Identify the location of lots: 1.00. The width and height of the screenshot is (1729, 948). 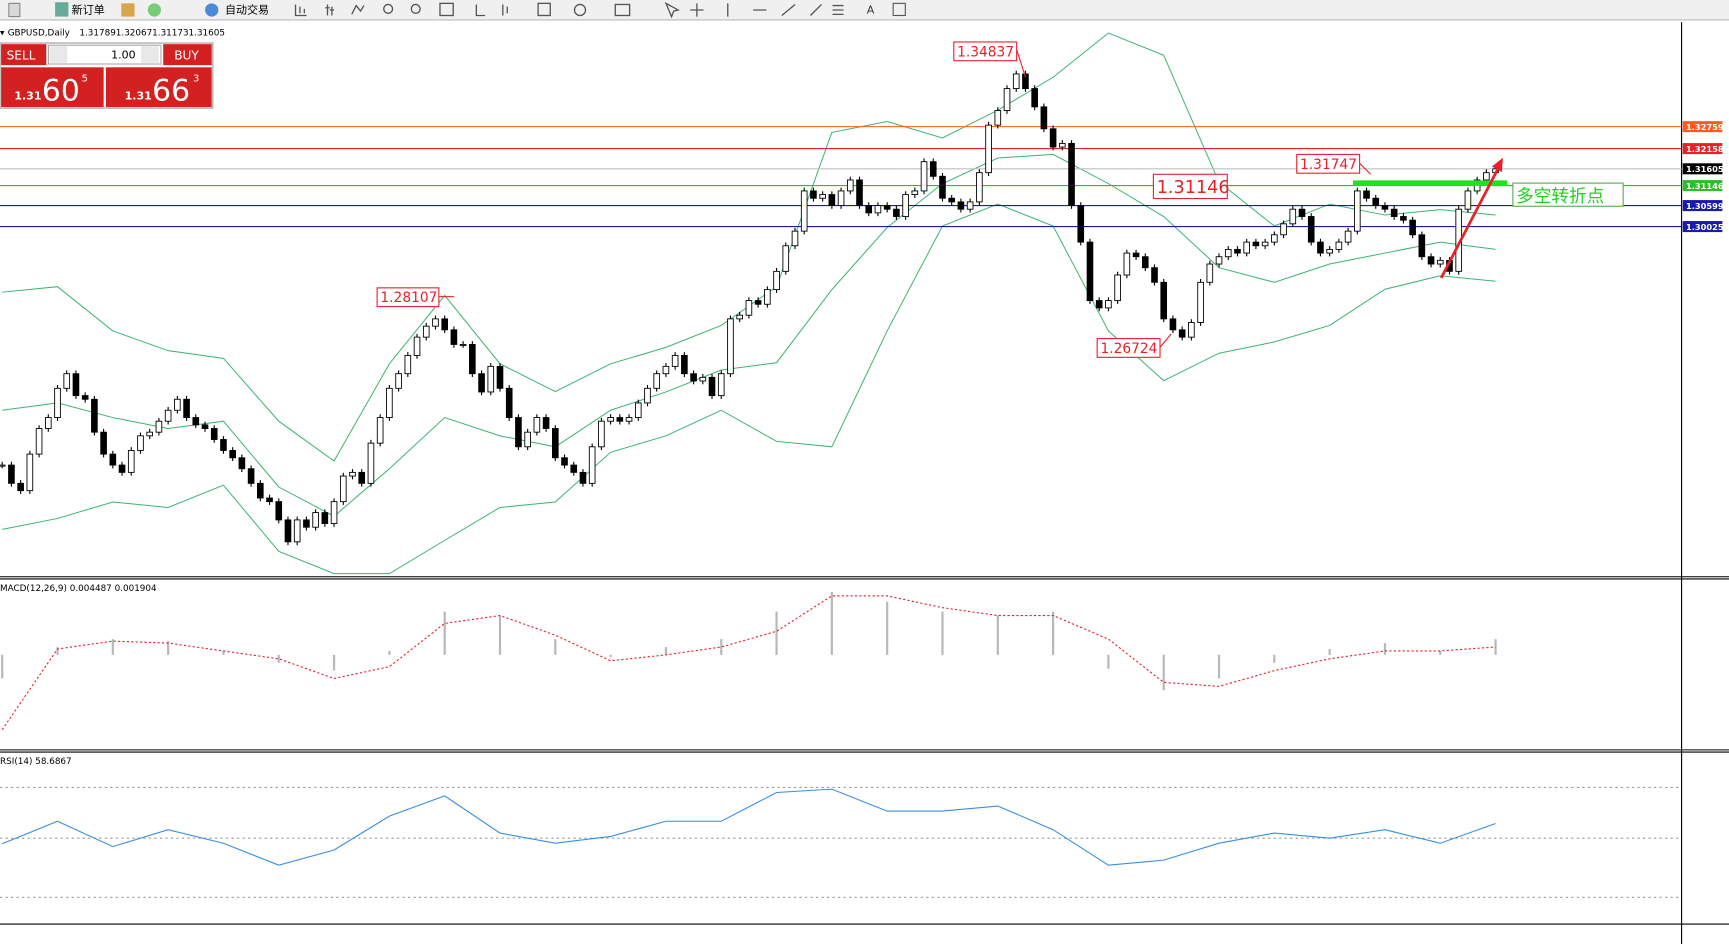
(123, 54).